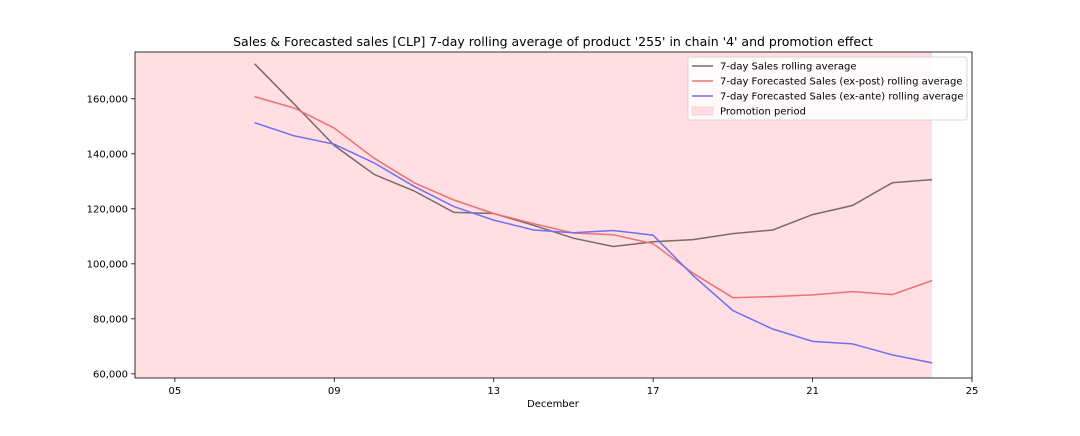 This screenshot has width=1080, height=436. I want to click on legend-label-0: 7-day Sales rolling average, so click(788, 67).